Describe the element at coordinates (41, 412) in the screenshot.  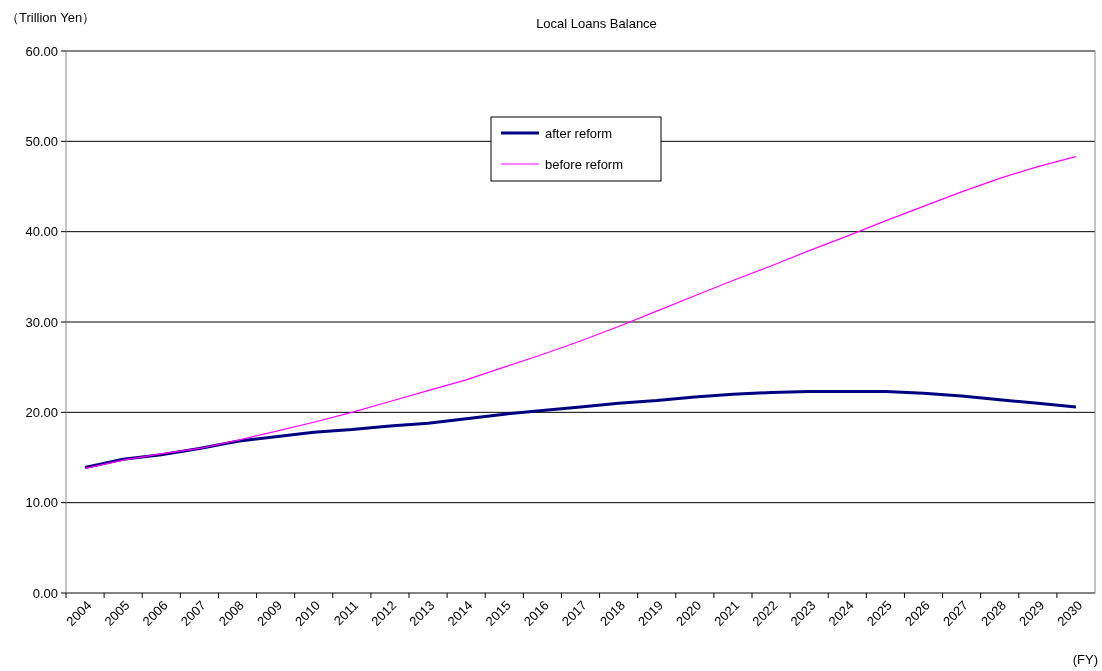
I see `y-tick-label: 20.00` at that location.